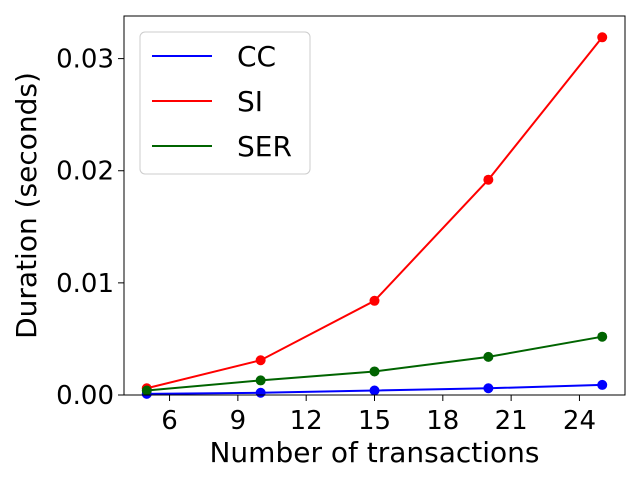 This screenshot has width=640, height=480. I want to click on series-line-ser, so click(374, 363).